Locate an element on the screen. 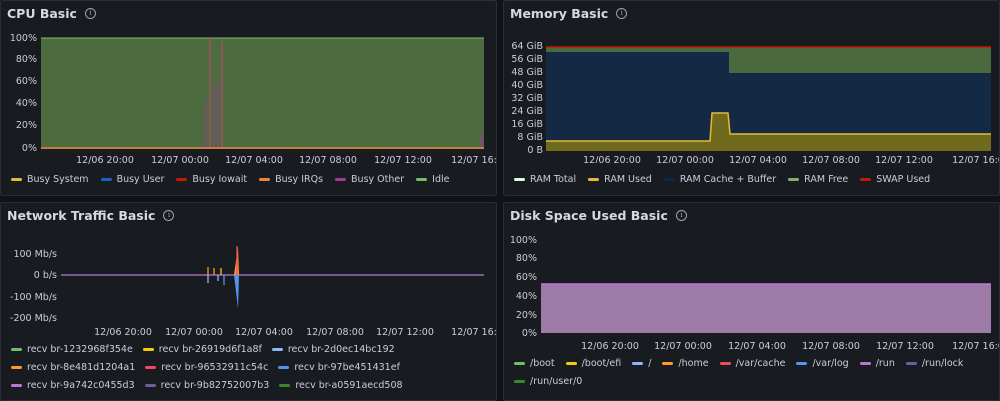 The width and height of the screenshot is (1000, 401). idle-area is located at coordinates (262, 93).